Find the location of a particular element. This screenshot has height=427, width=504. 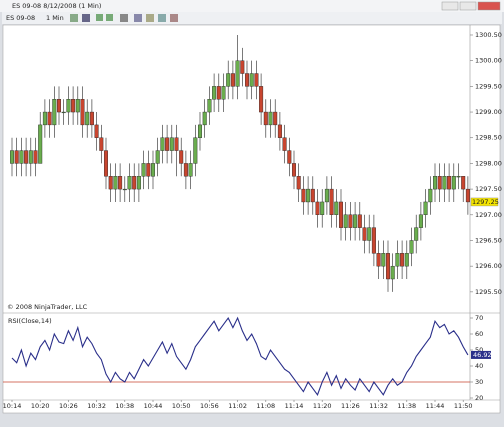

toolbar-icons is located at coordinates (124, 18).